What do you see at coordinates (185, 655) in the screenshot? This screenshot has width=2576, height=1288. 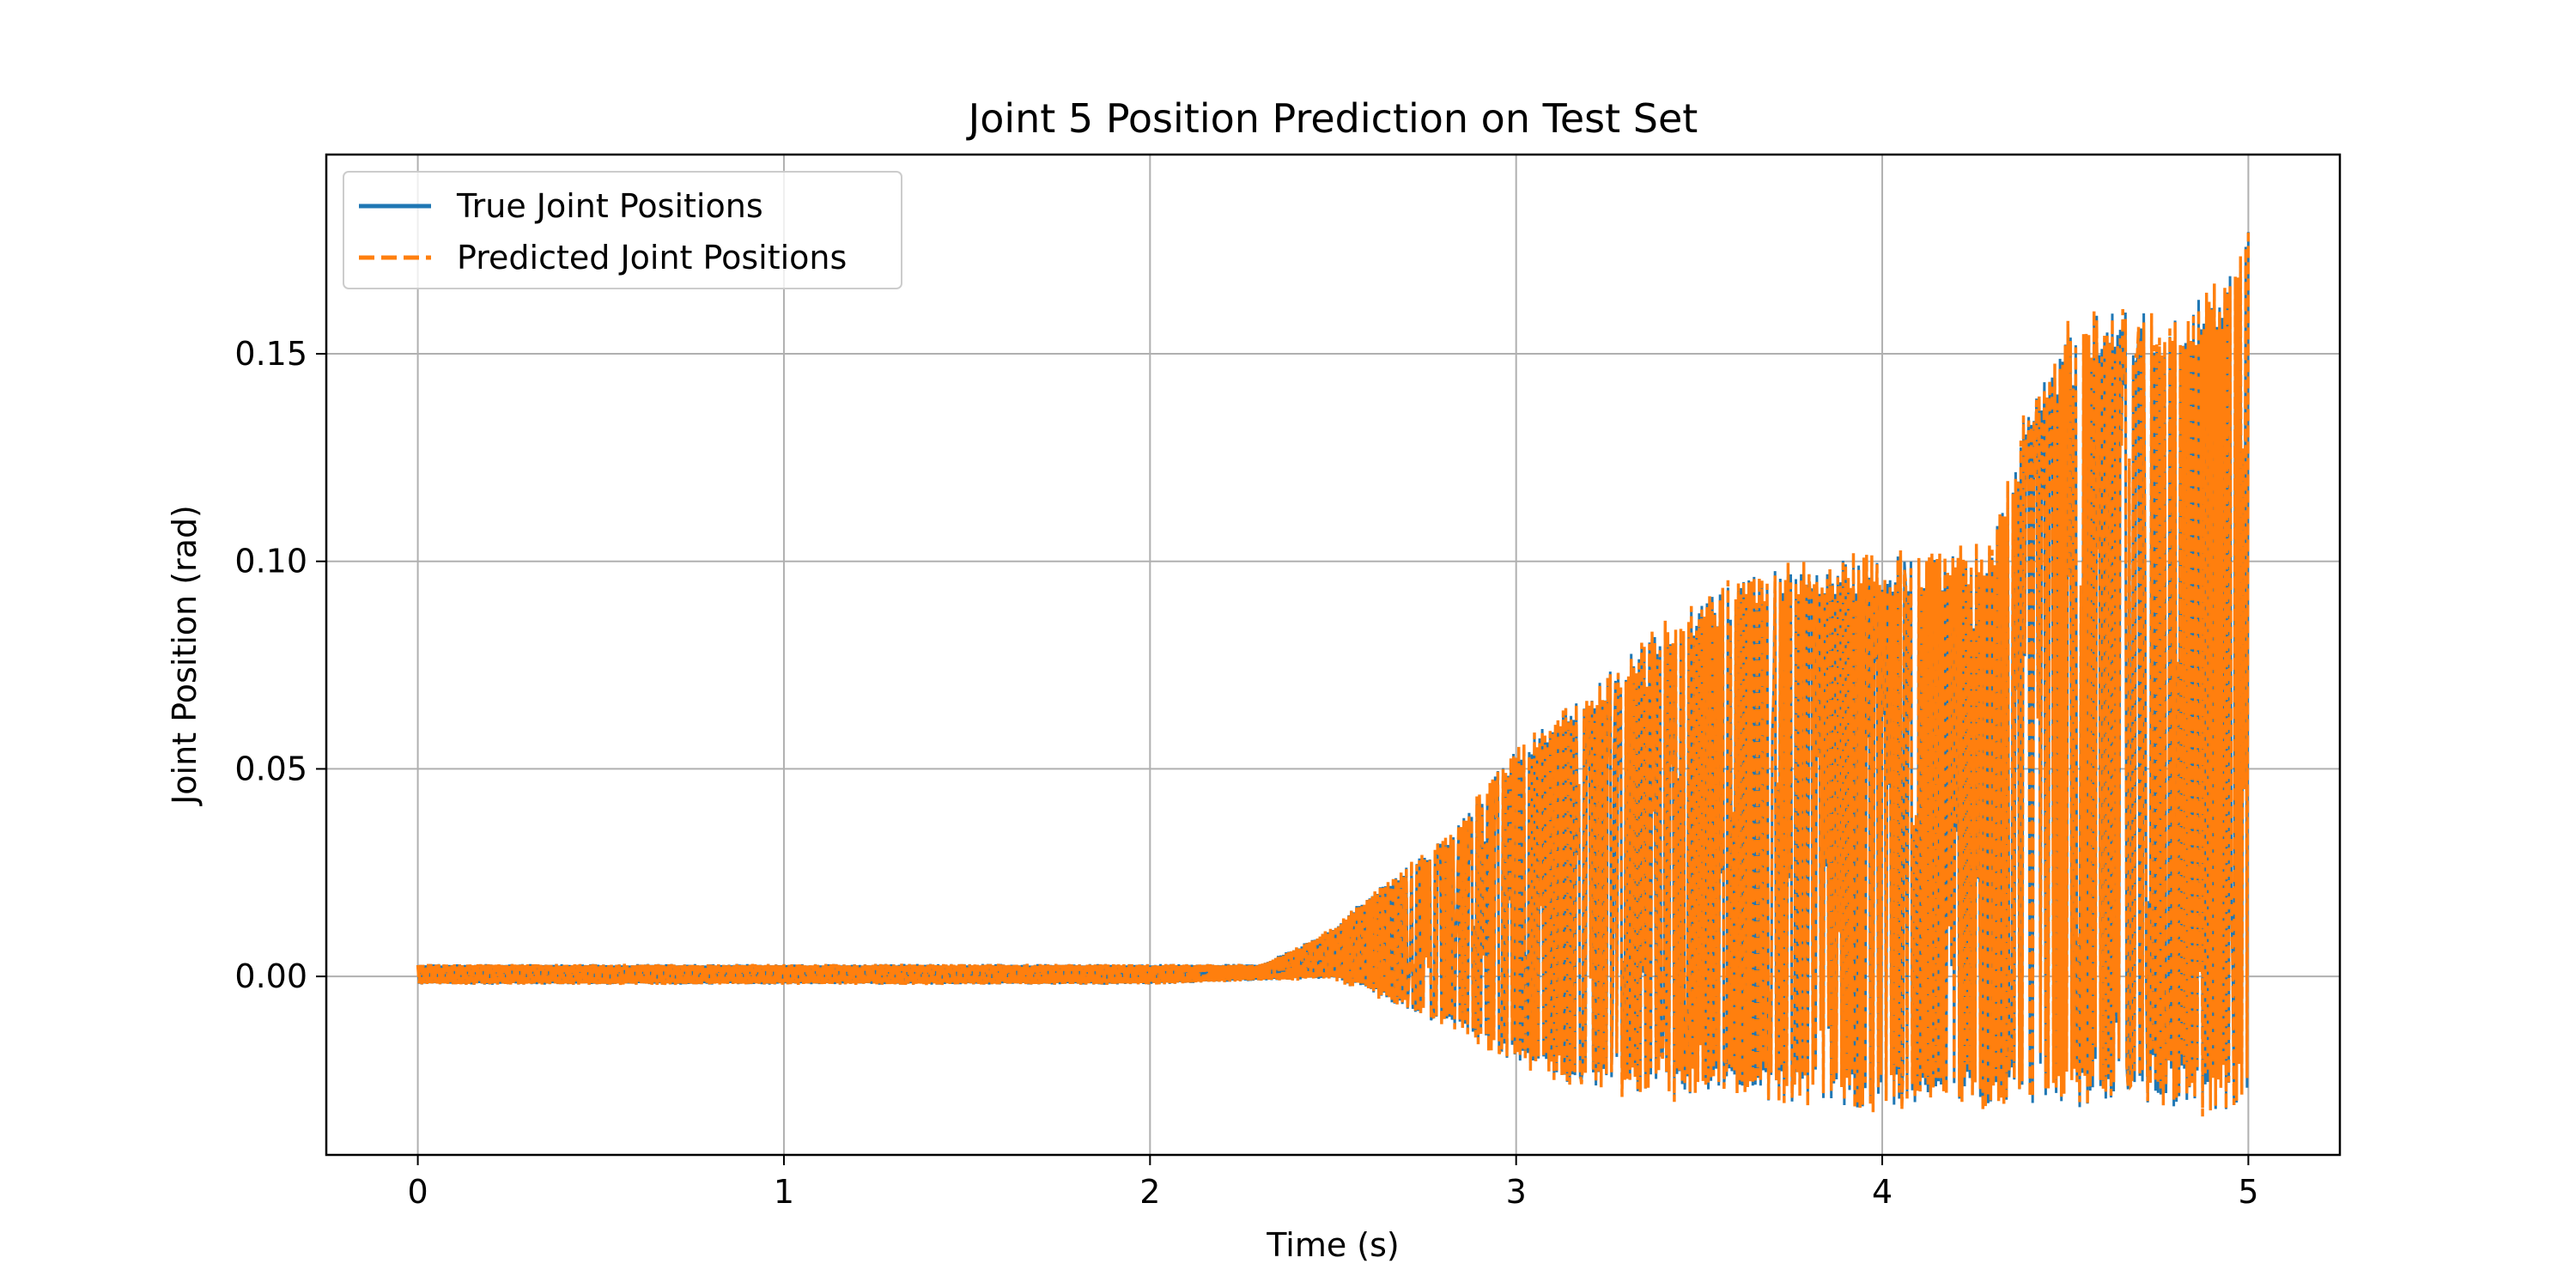 I see `y-axis-label: Joint Position (rad)` at bounding box center [185, 655].